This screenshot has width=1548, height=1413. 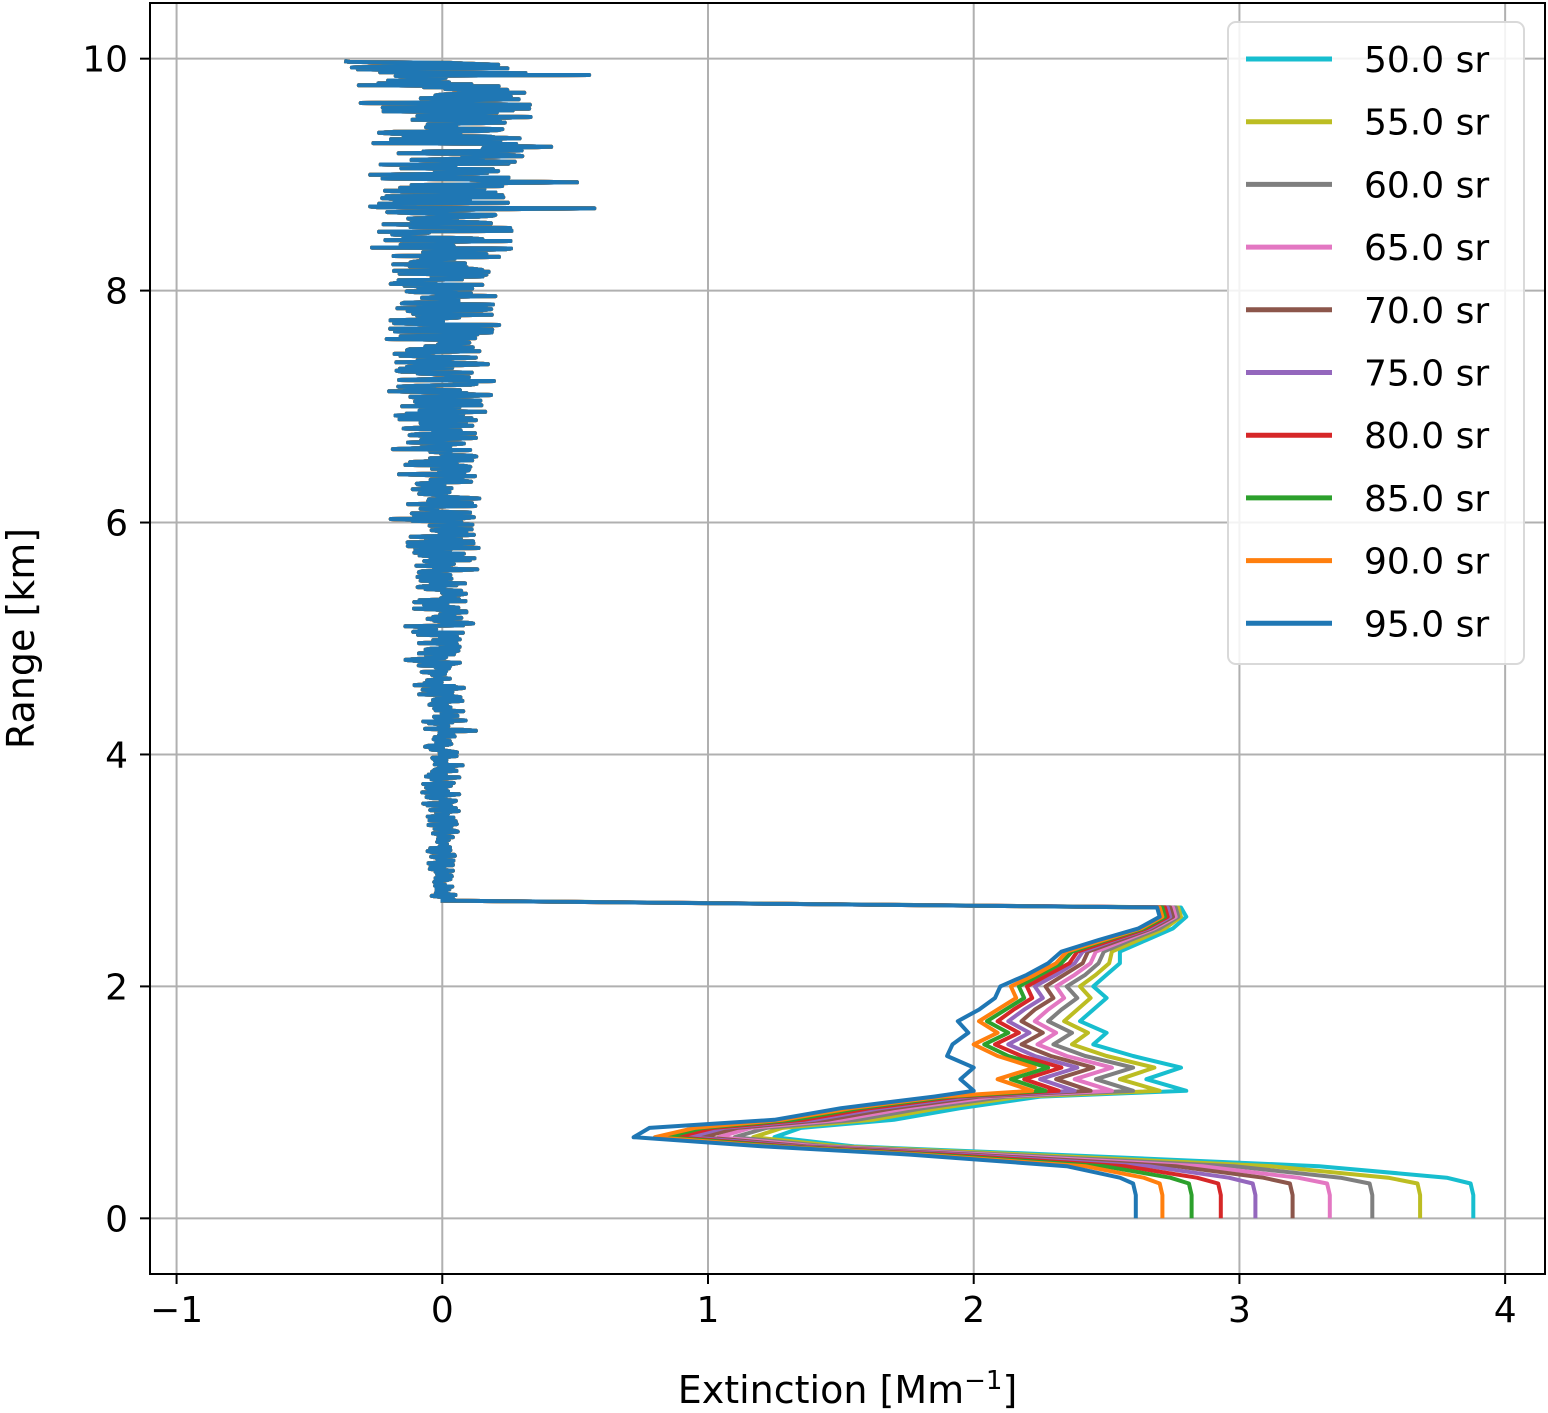 I want to click on y-tick-label: 10, so click(x=105, y=60).